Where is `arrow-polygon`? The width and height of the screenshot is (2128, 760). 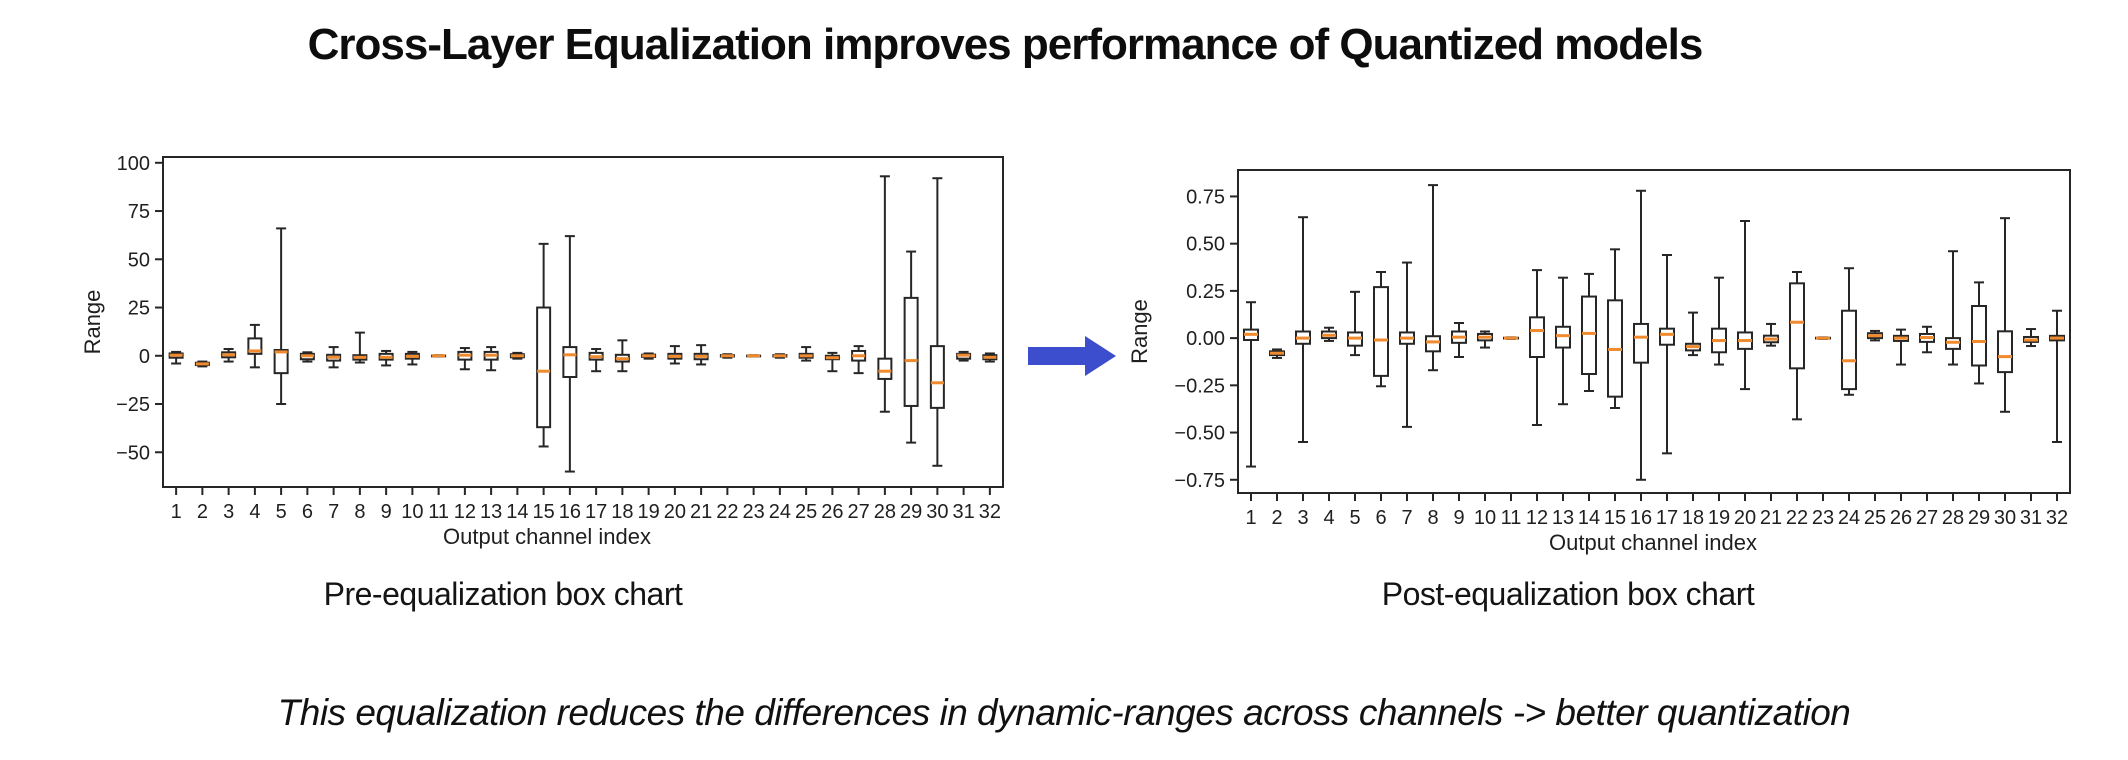
arrow-polygon is located at coordinates (1072, 356).